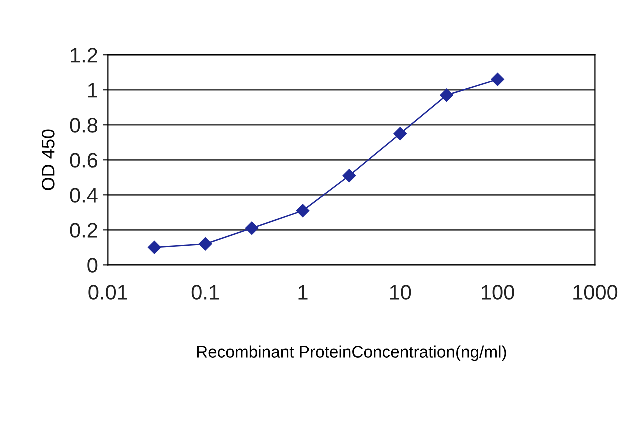  What do you see at coordinates (84, 125) in the screenshot?
I see `y-tick-label: 0.8` at bounding box center [84, 125].